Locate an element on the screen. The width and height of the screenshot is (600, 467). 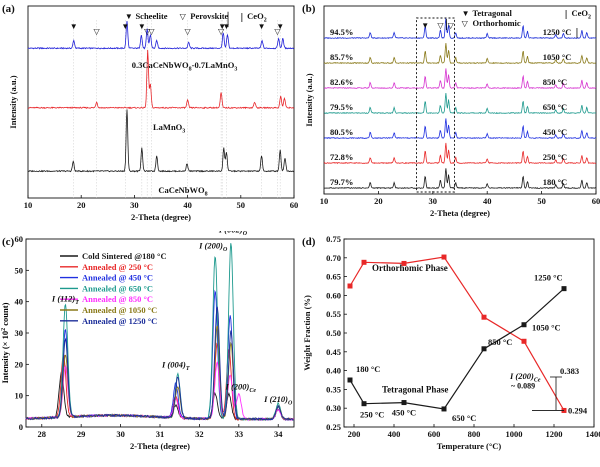
y-tick-label: 0.50 is located at coordinates (333, 333).